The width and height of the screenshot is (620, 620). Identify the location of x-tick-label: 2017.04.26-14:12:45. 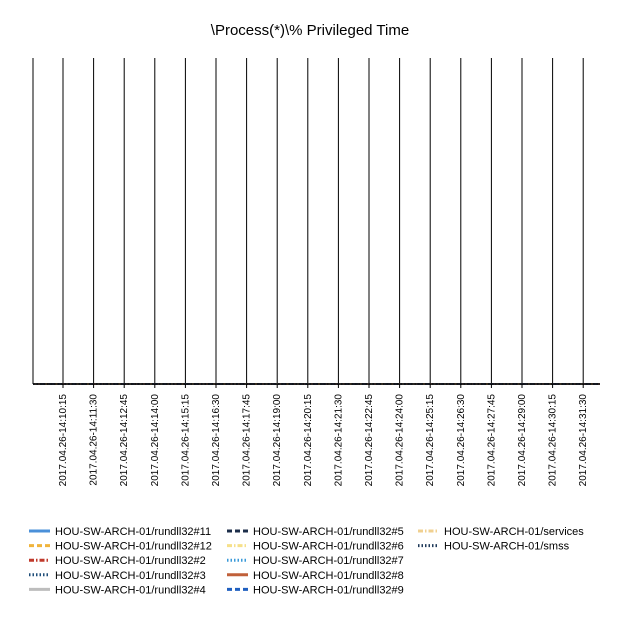
(124, 440).